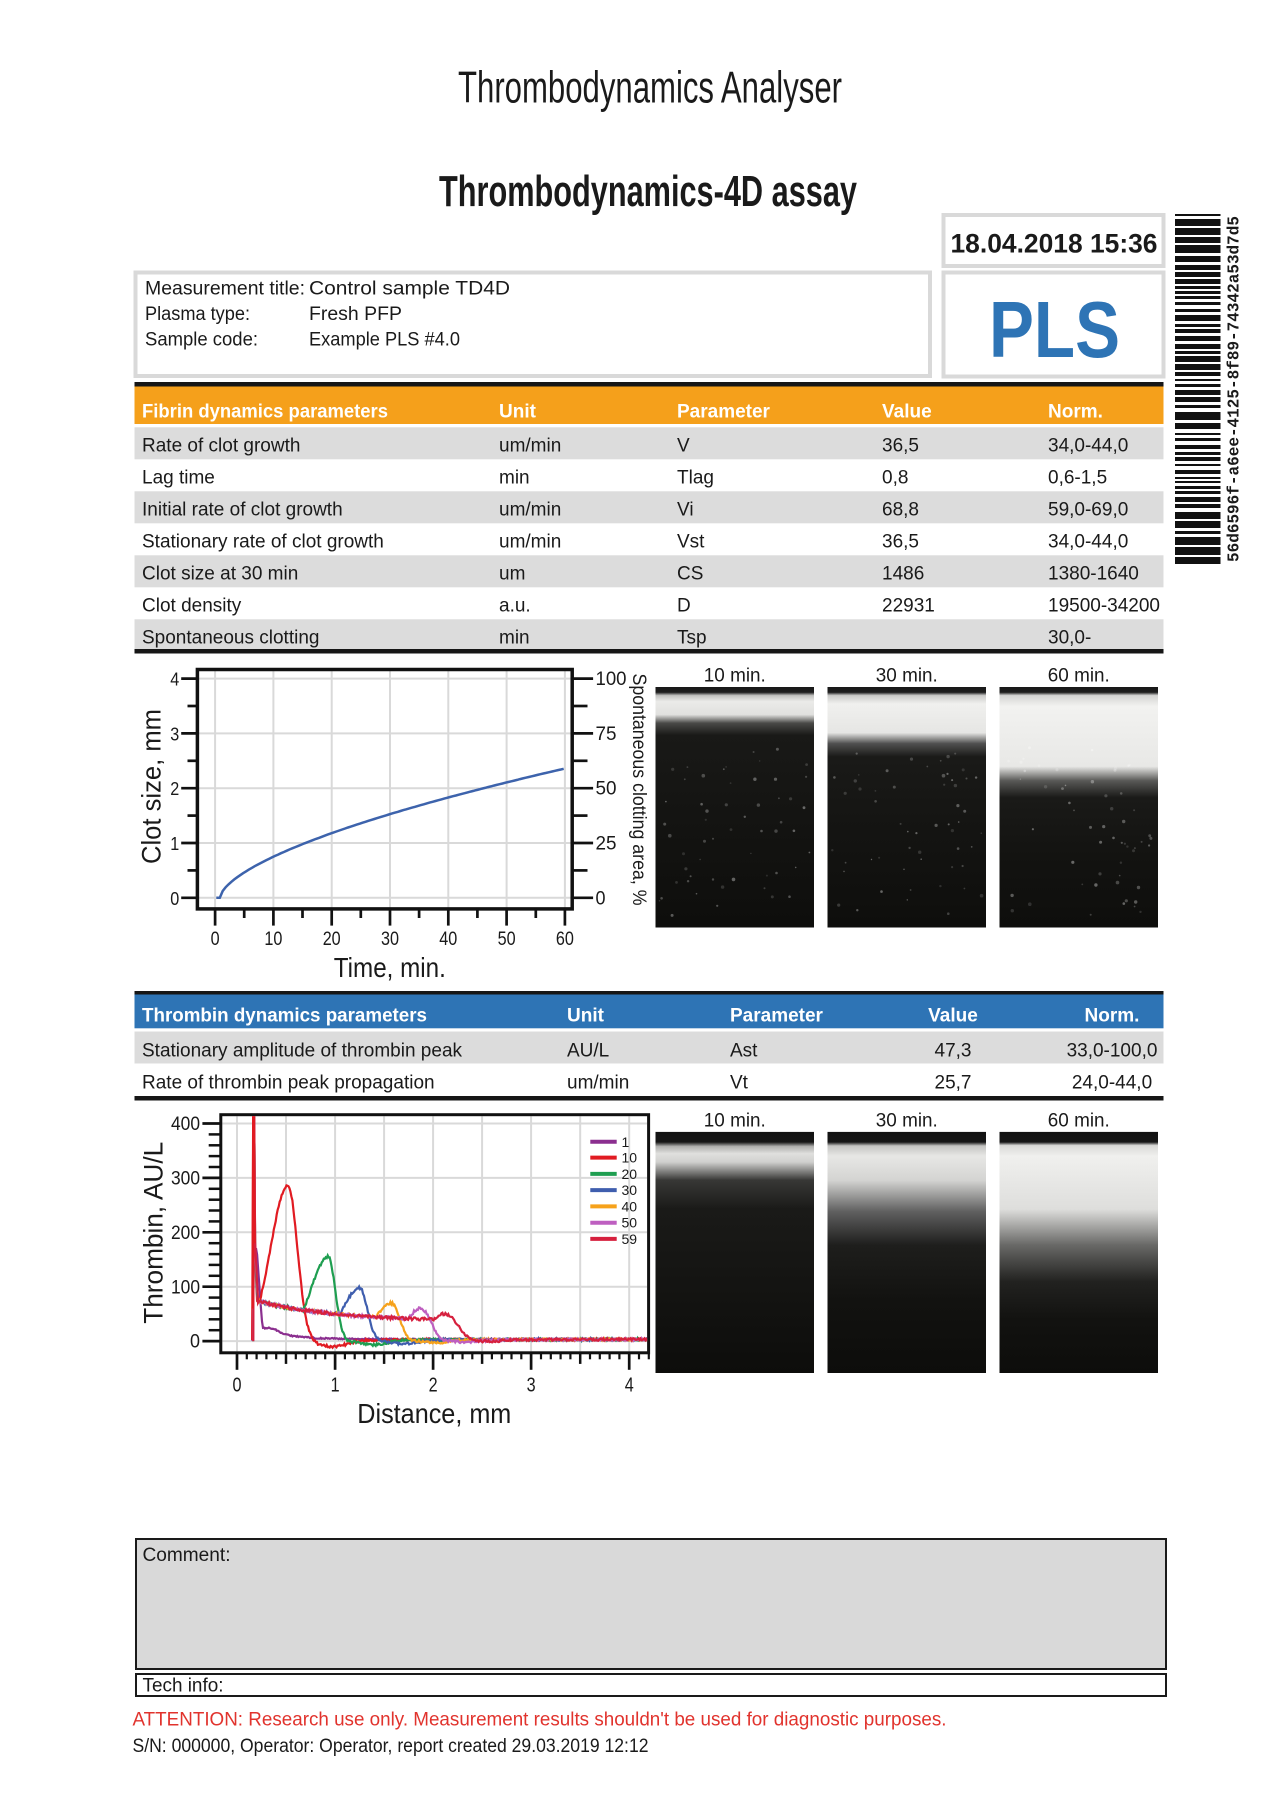 This screenshot has height=1806, width=1274. Describe the element at coordinates (684, 606) in the screenshot. I see `svg-text: D` at that location.